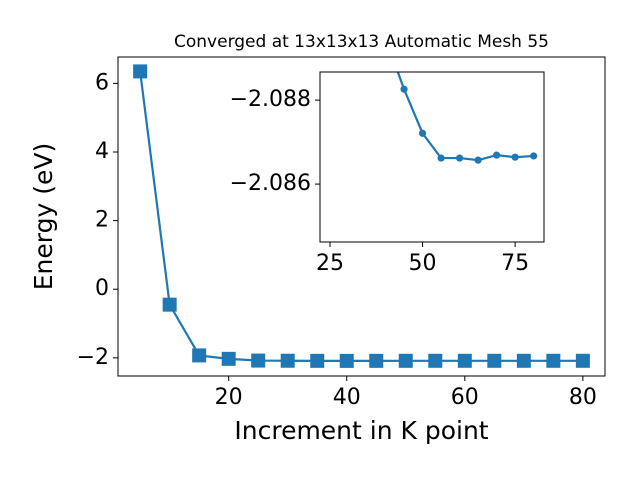 The width and height of the screenshot is (640, 480). What do you see at coordinates (102, 220) in the screenshot?
I see `y-tick-label: 2` at bounding box center [102, 220].